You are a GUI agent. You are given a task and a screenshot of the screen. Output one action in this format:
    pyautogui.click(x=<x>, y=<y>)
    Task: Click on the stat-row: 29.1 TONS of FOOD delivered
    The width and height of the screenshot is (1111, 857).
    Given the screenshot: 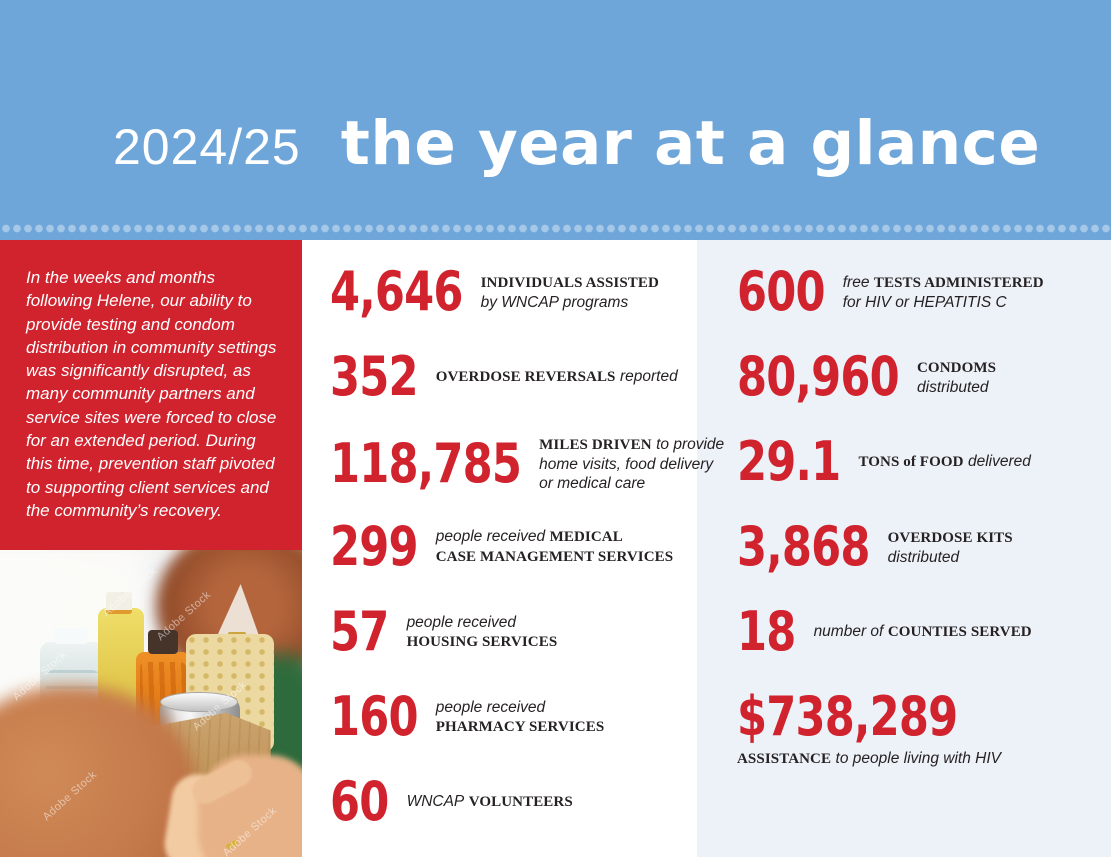 What is the action you would take?
    pyautogui.click(x=884, y=462)
    